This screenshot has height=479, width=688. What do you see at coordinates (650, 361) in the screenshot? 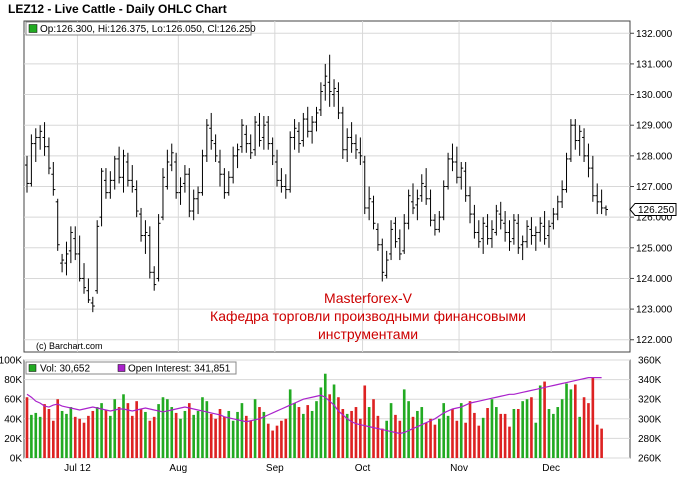
I see `oi-tick-label: 360K` at bounding box center [650, 361].